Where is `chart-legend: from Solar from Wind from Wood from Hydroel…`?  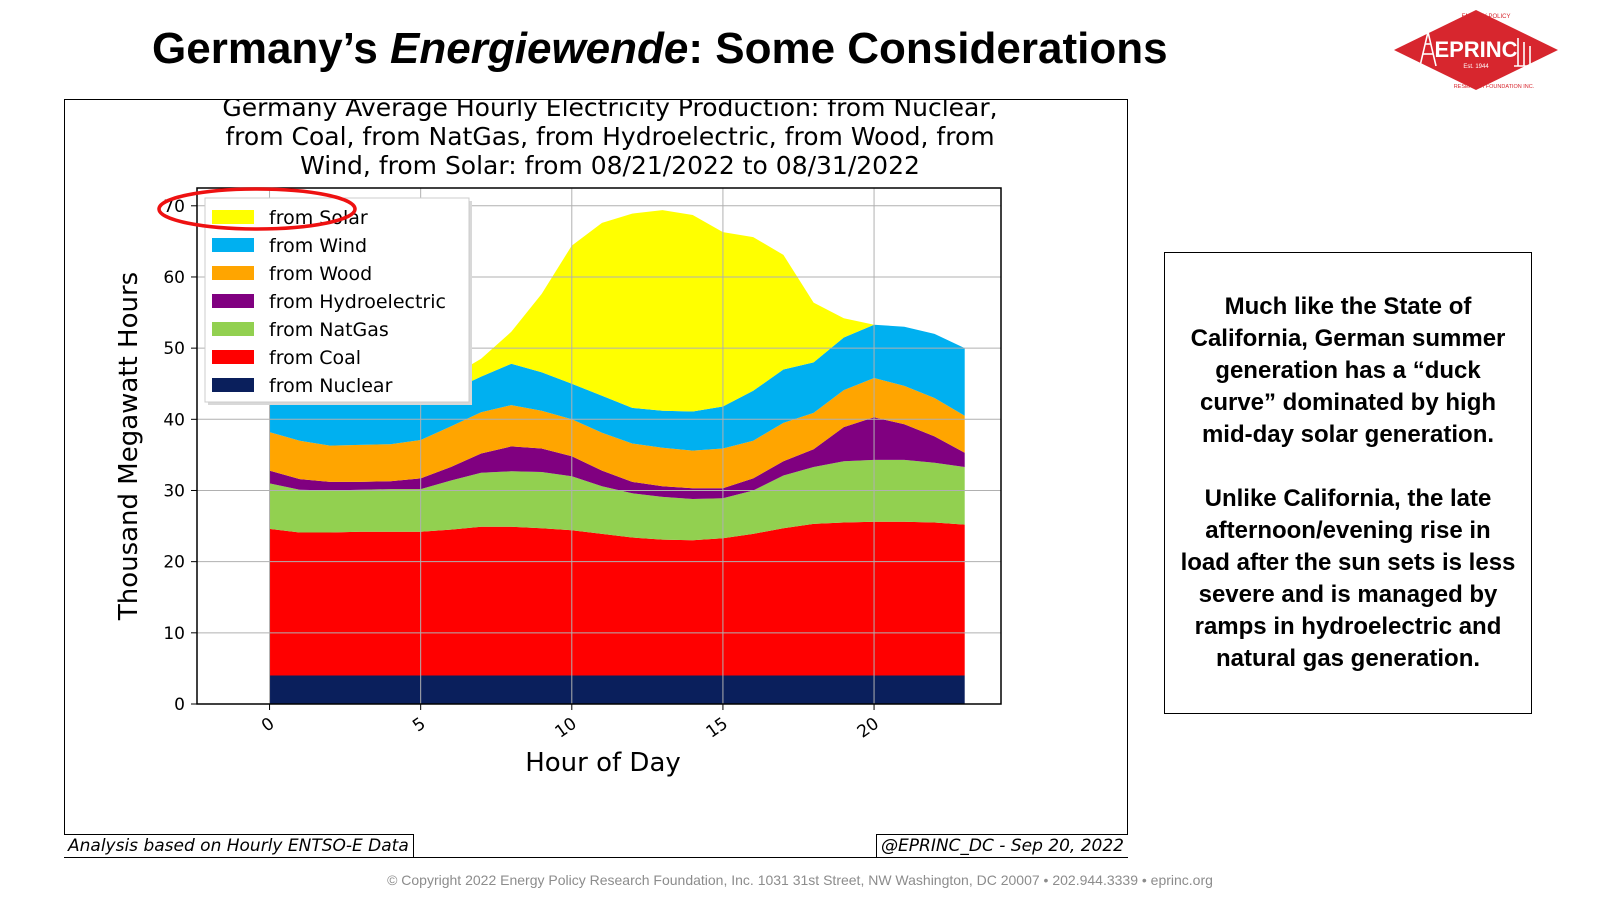 chart-legend: from Solar from Wind from Wood from Hydroel… is located at coordinates (338, 301).